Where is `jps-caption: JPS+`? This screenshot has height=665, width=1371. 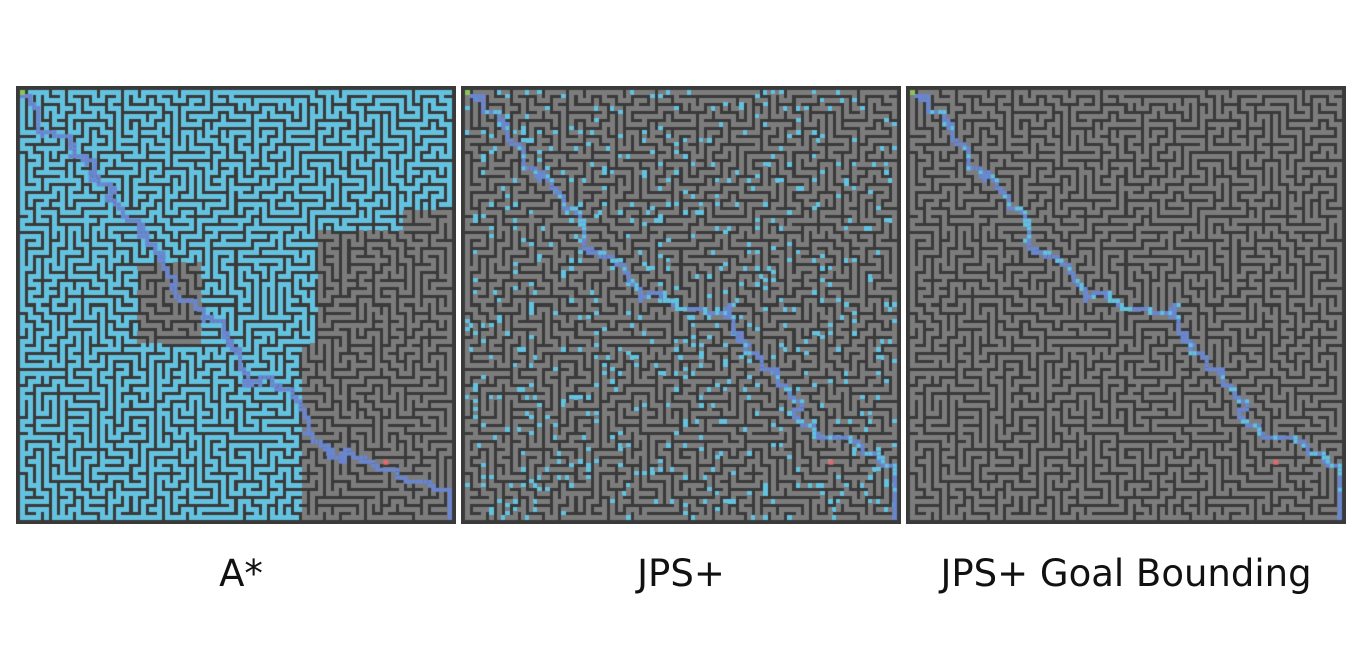 jps-caption: JPS+ is located at coordinates (681, 573).